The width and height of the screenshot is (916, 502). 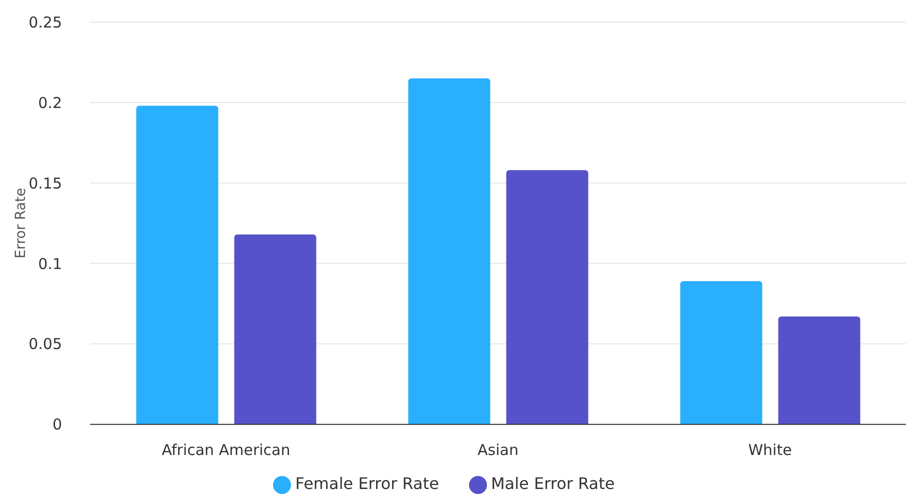 I want to click on x-tick-label: African American, so click(x=226, y=450).